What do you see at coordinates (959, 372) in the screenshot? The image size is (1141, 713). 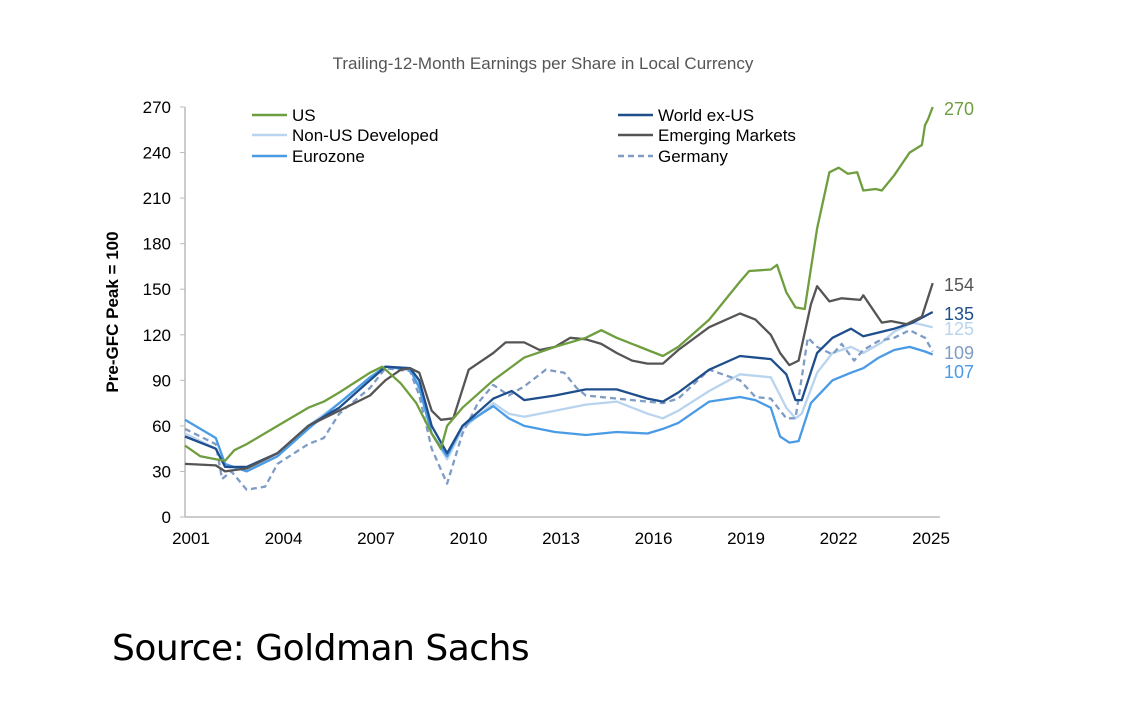 I see `end-label: 107` at bounding box center [959, 372].